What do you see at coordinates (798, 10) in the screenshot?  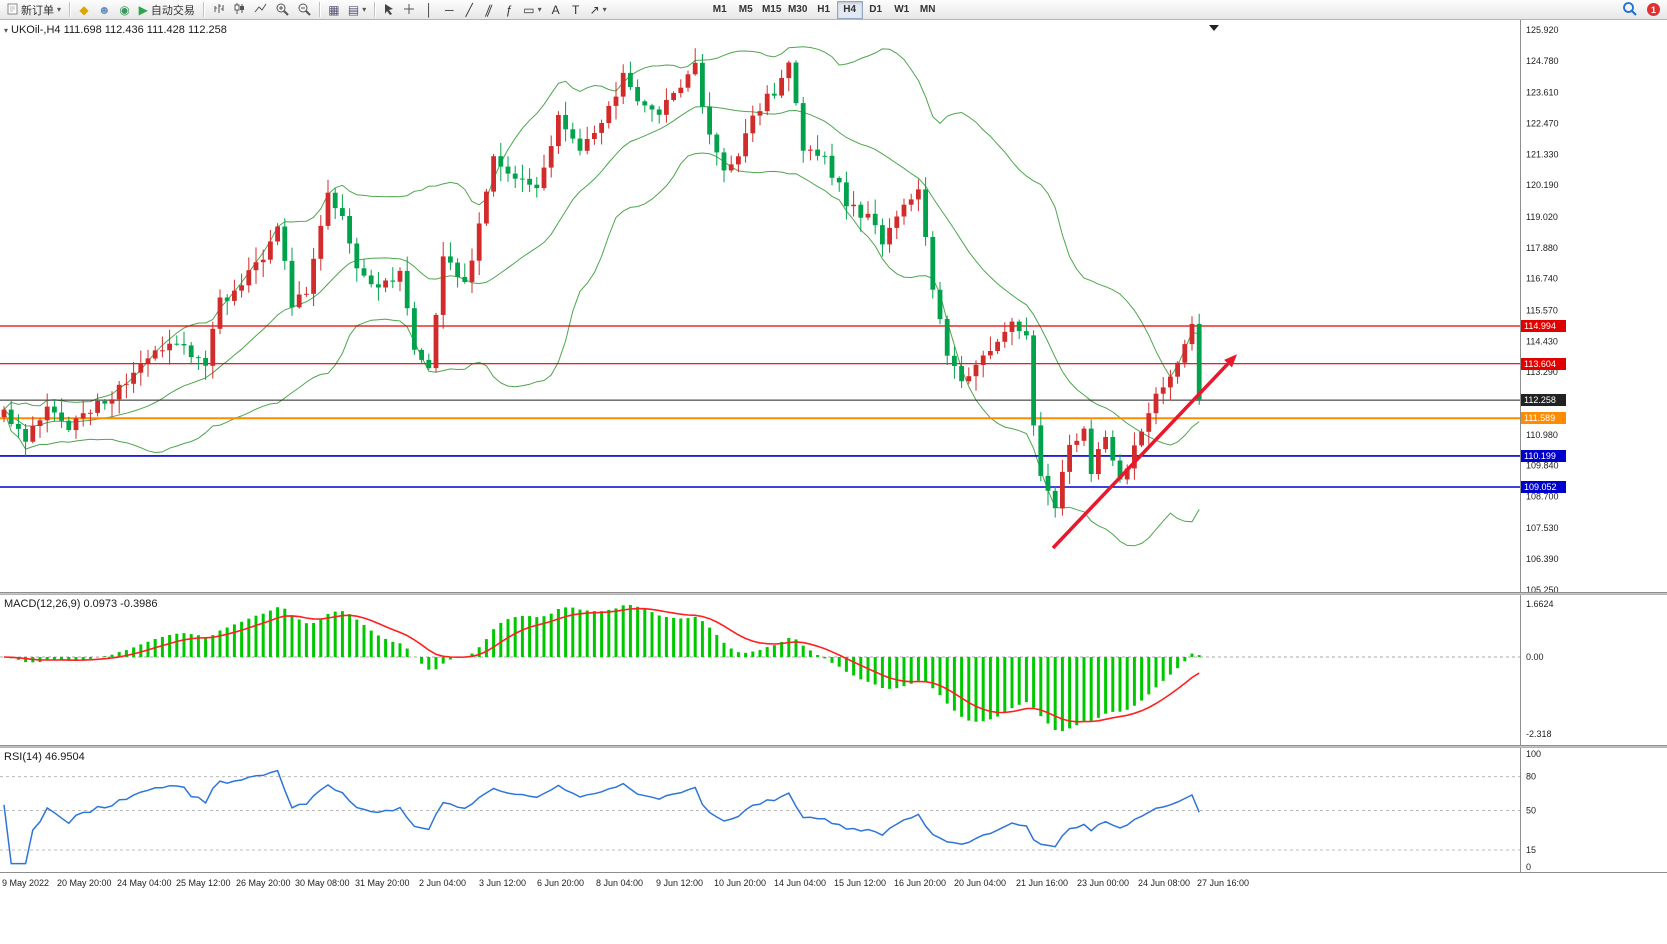 I see `timeframe-m30: M30` at bounding box center [798, 10].